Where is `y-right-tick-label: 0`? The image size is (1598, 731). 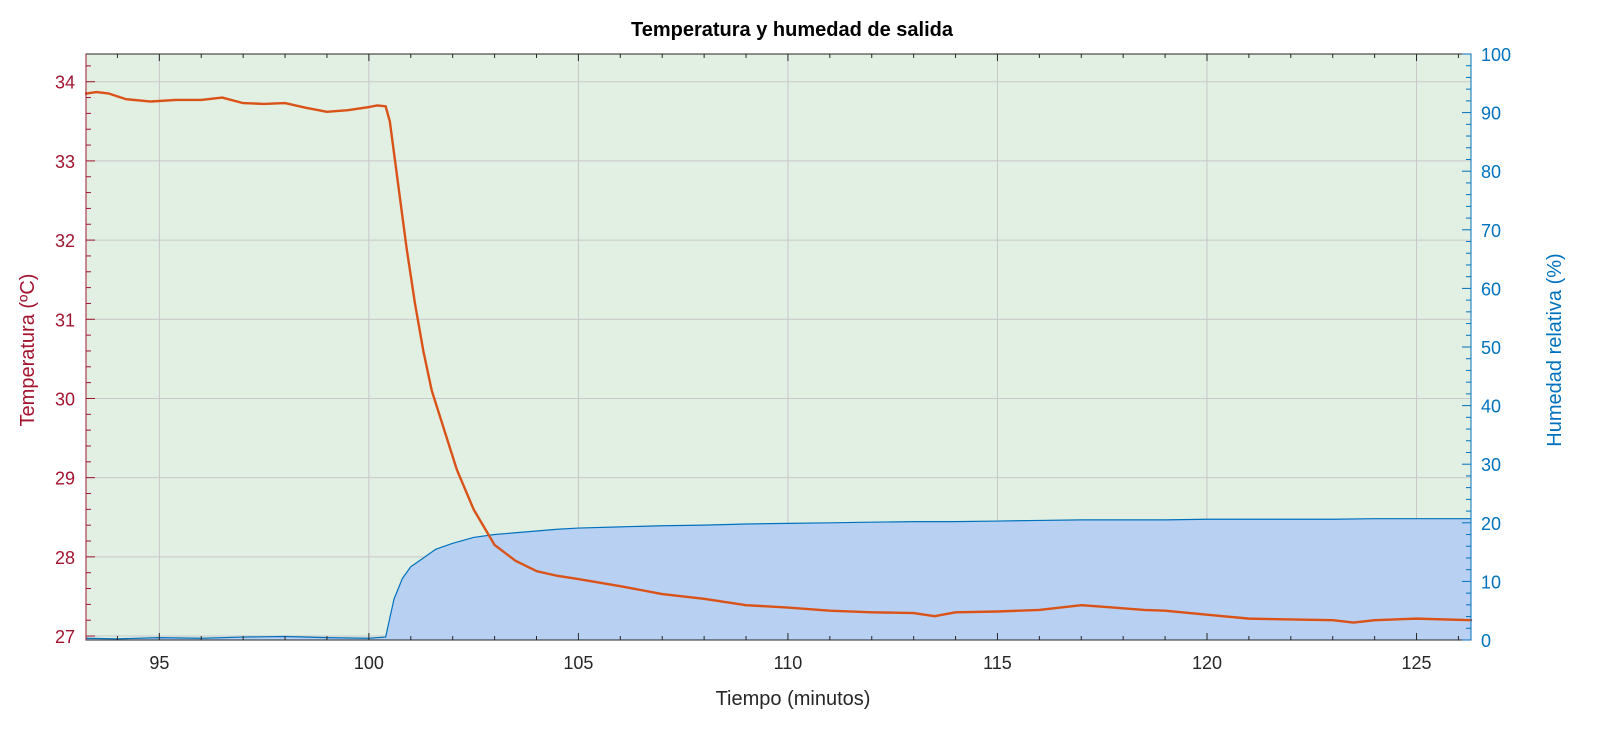
y-right-tick-label: 0 is located at coordinates (1486, 641).